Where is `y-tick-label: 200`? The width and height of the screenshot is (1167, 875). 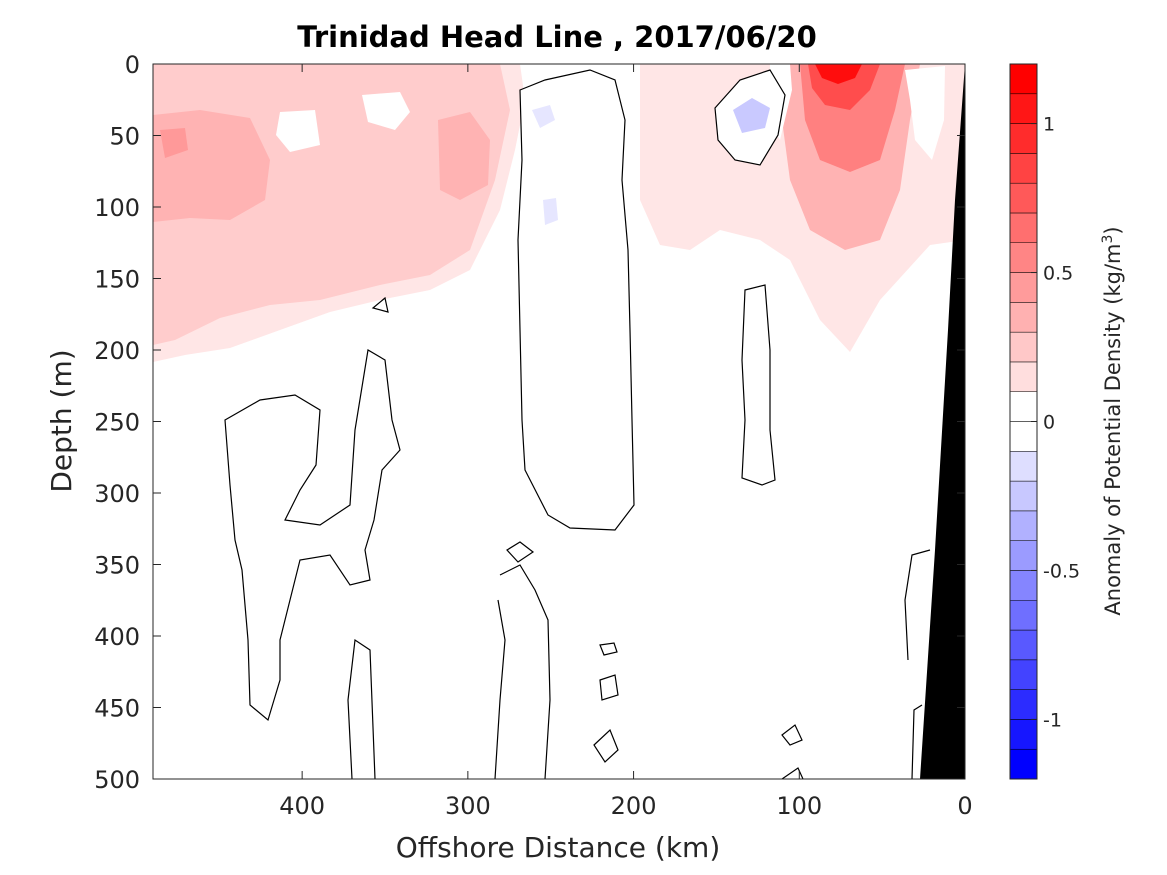
y-tick-label: 200 is located at coordinates (117, 351).